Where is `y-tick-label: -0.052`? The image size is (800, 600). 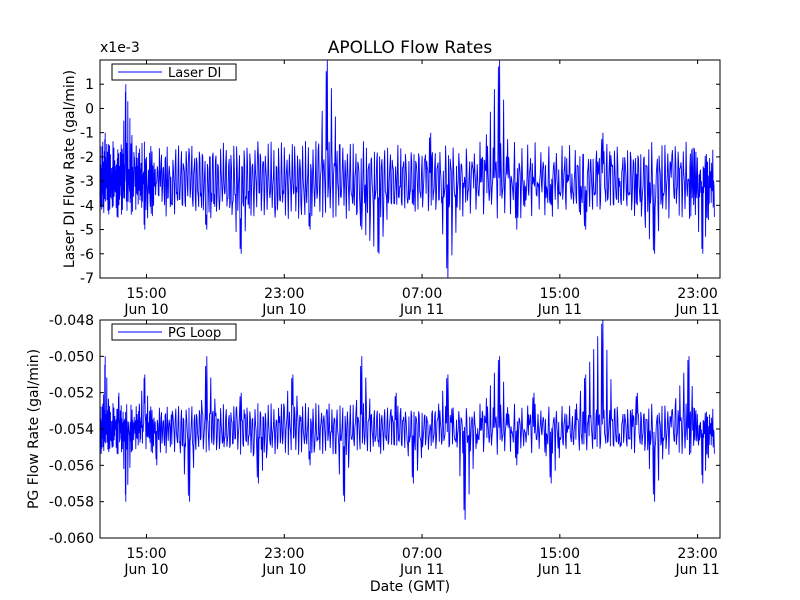
y-tick-label: -0.052 is located at coordinates (71, 394).